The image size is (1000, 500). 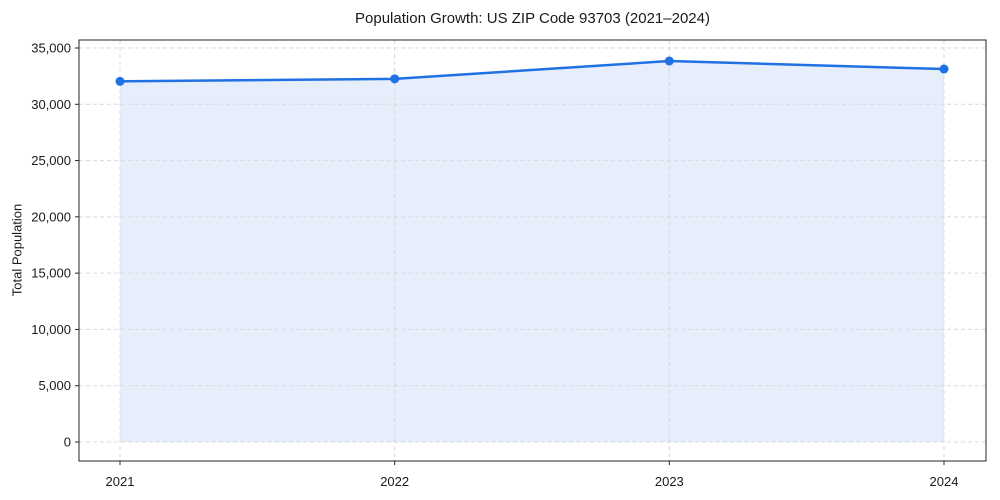 What do you see at coordinates (54, 385) in the screenshot?
I see `y-tick-label: 5,000` at bounding box center [54, 385].